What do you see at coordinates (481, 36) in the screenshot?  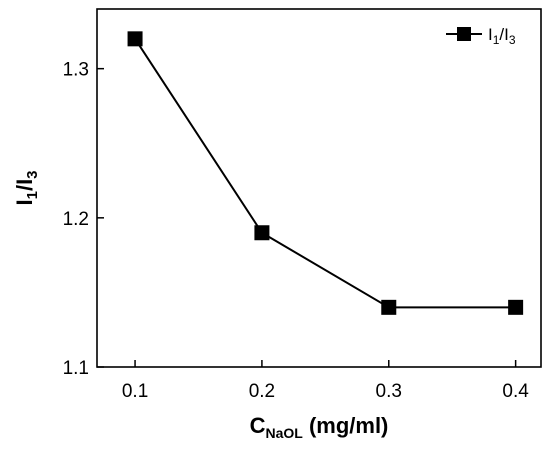 I see `legend: I1/I3` at bounding box center [481, 36].